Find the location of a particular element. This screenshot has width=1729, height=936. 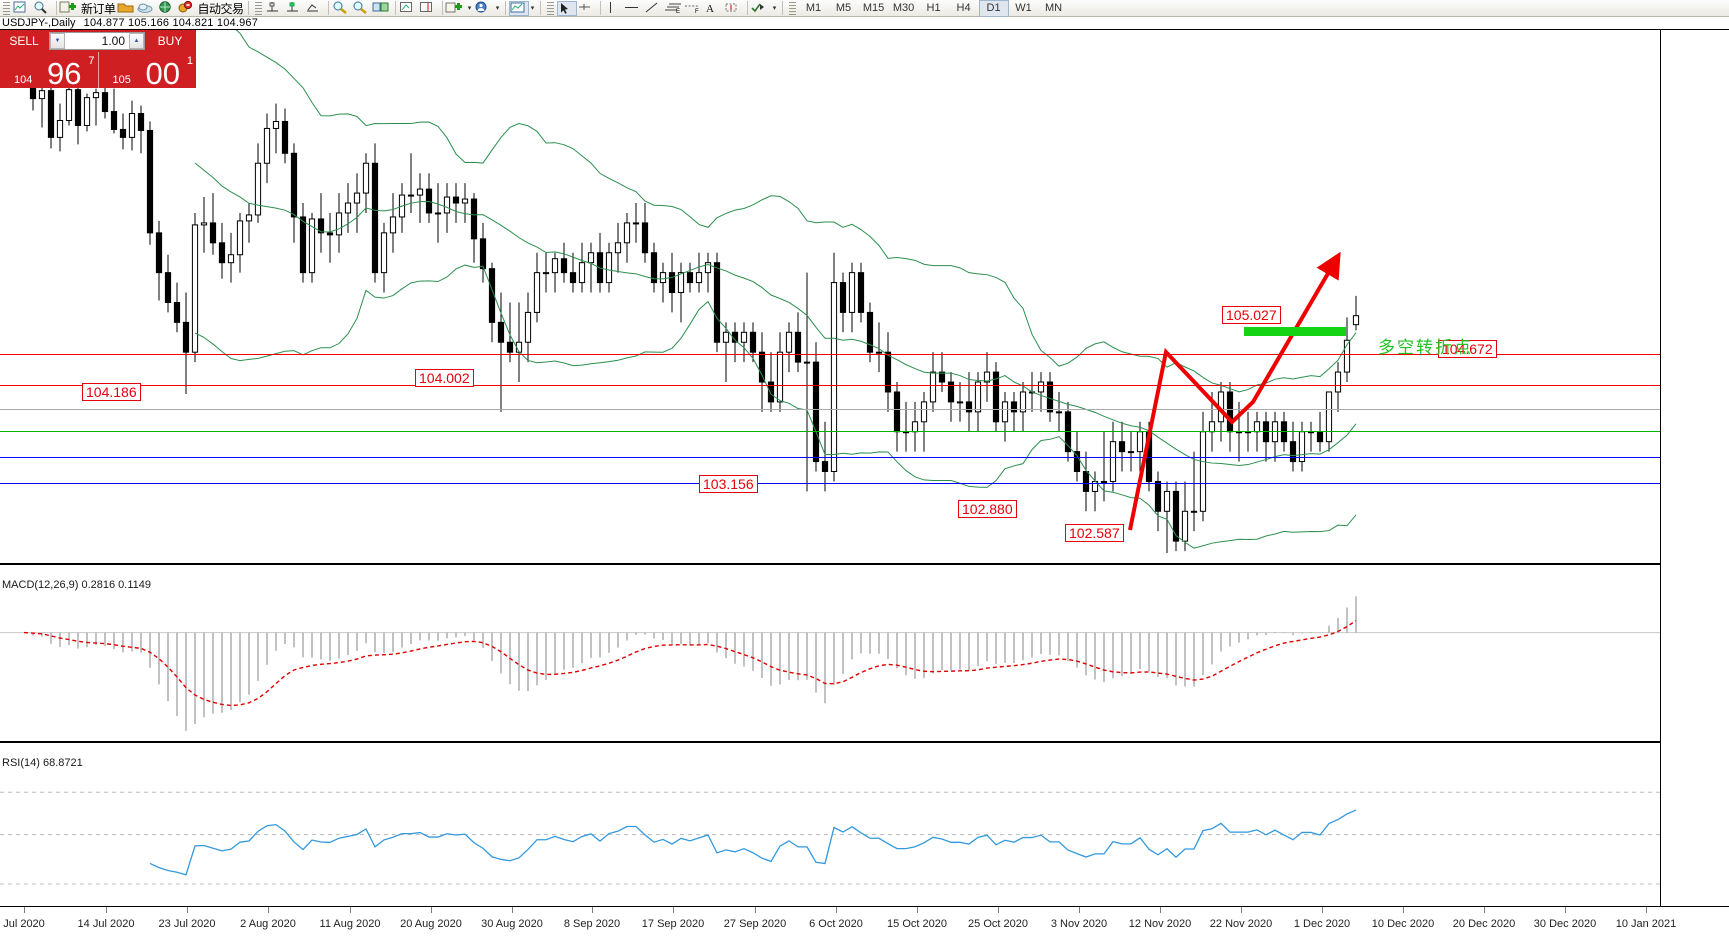

time-axis-label: 22 Nov 2020 is located at coordinates (1241, 924).